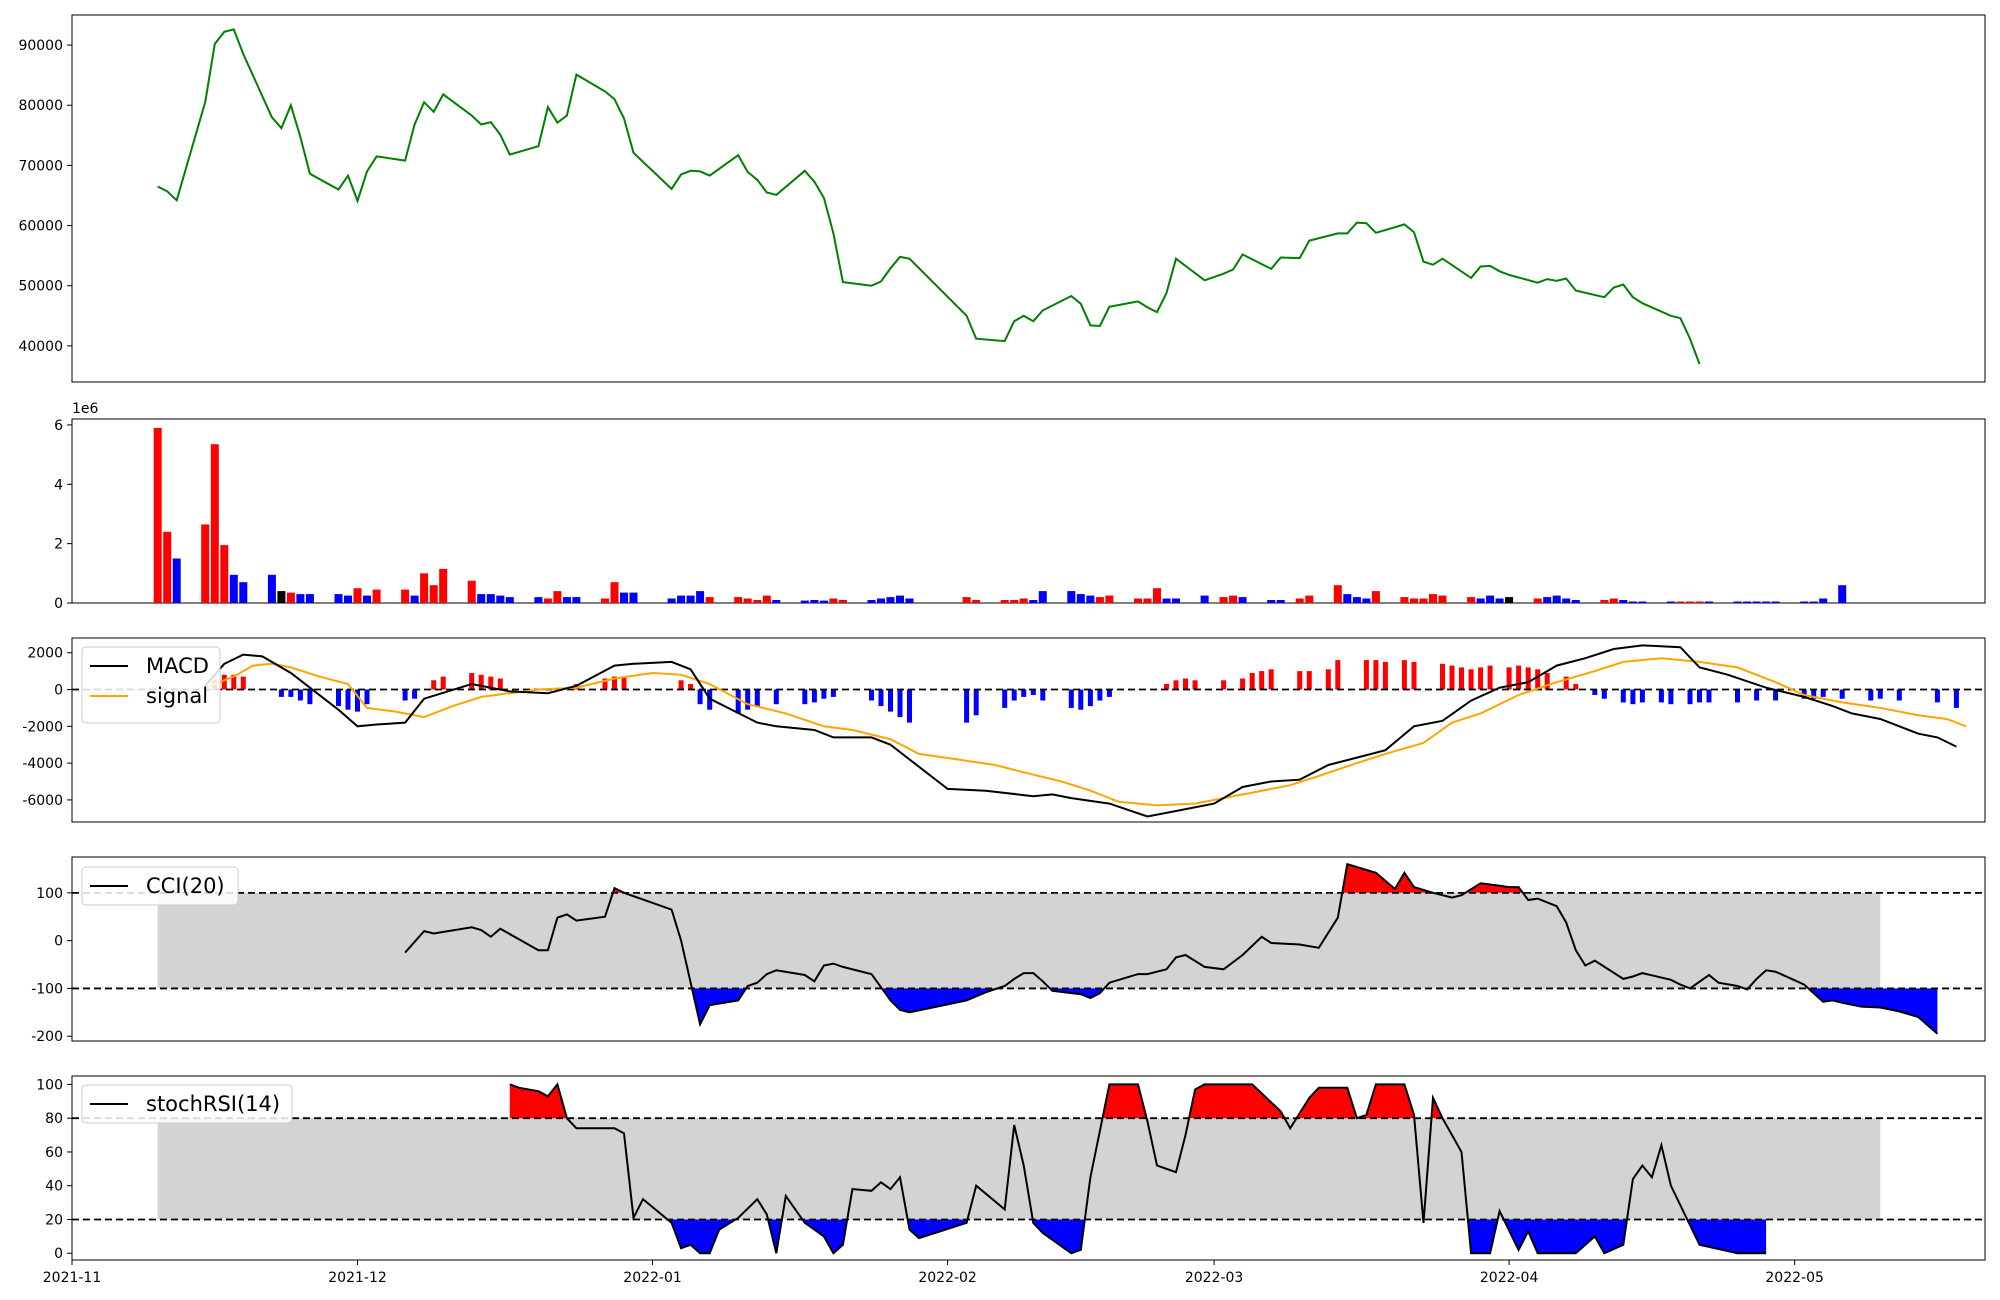 This screenshot has width=2000, height=1300. Describe the element at coordinates (58, 691) in the screenshot. I see `macd-ytick-label: 0` at that location.